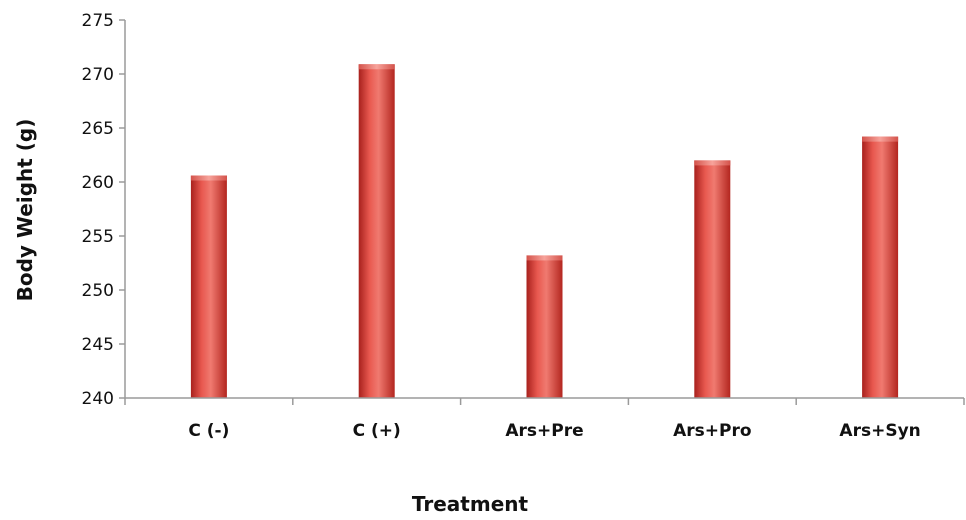  Describe the element at coordinates (98, 399) in the screenshot. I see `y-tick-label: 240` at that location.